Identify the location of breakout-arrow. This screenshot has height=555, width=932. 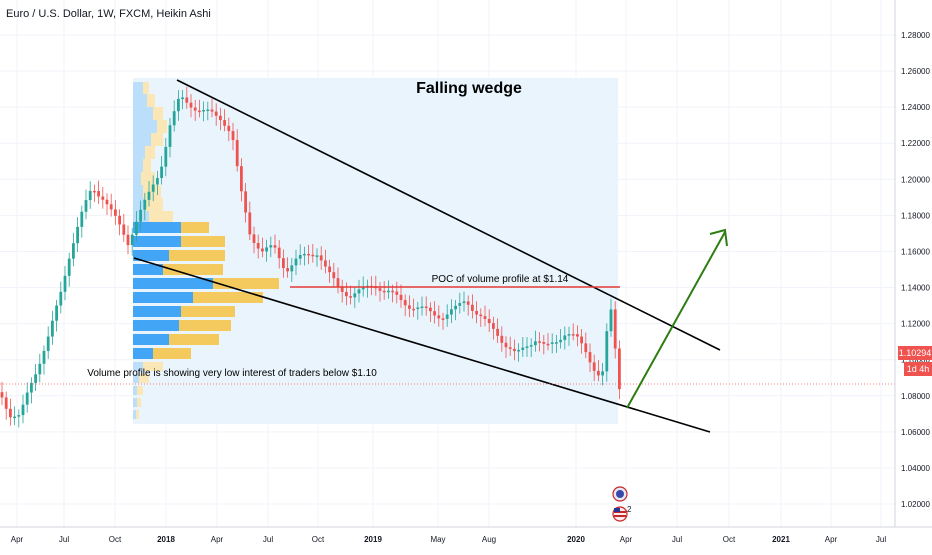
(677, 318).